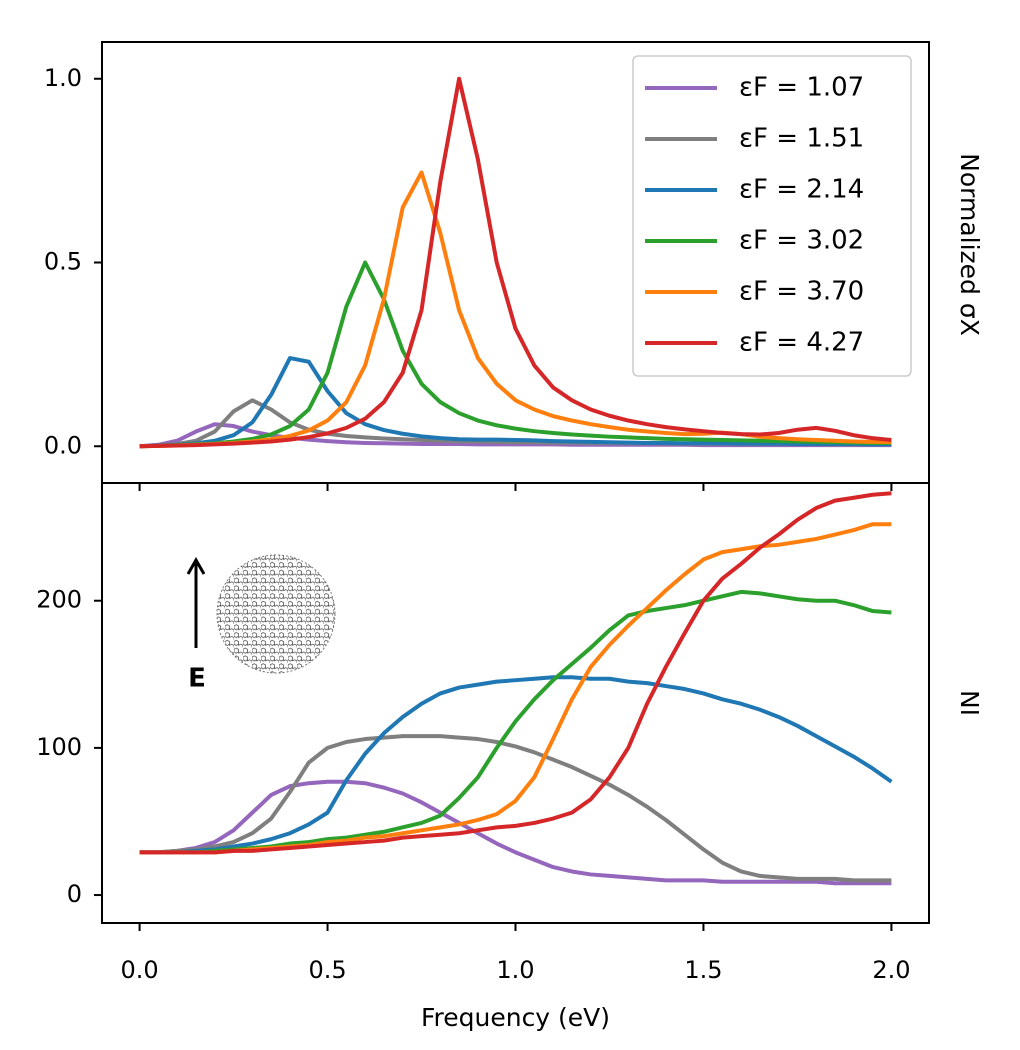  What do you see at coordinates (969, 703) in the screenshot?
I see `y-axis-label: NI` at bounding box center [969, 703].